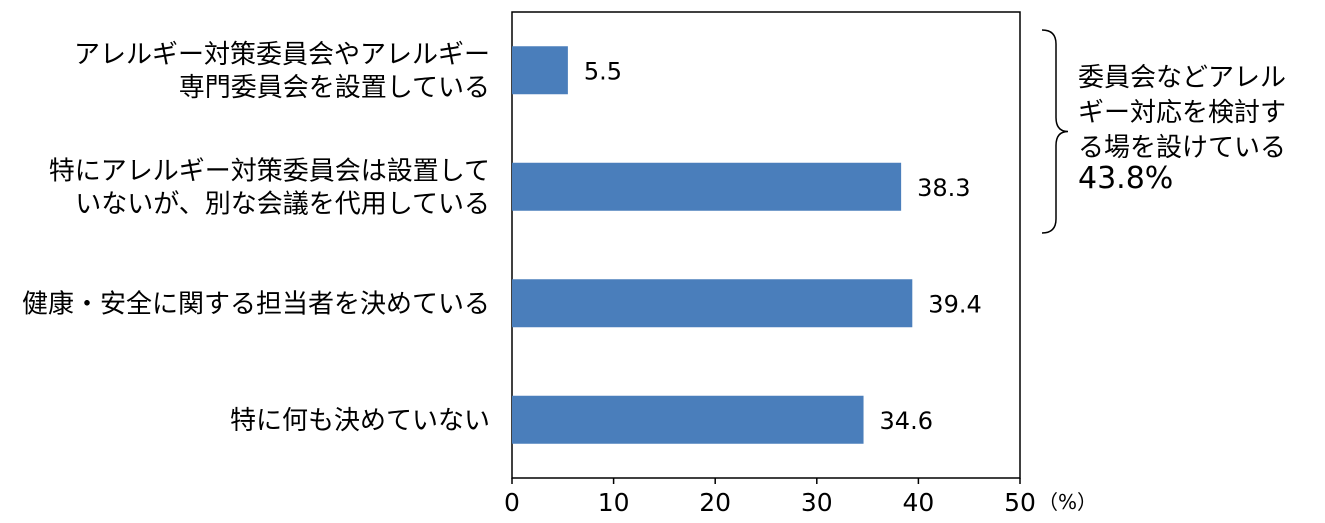  Describe the element at coordinates (269, 171) in the screenshot. I see `category-label-2-line-1: 特にアレルギー対策委員会は設置して` at that location.